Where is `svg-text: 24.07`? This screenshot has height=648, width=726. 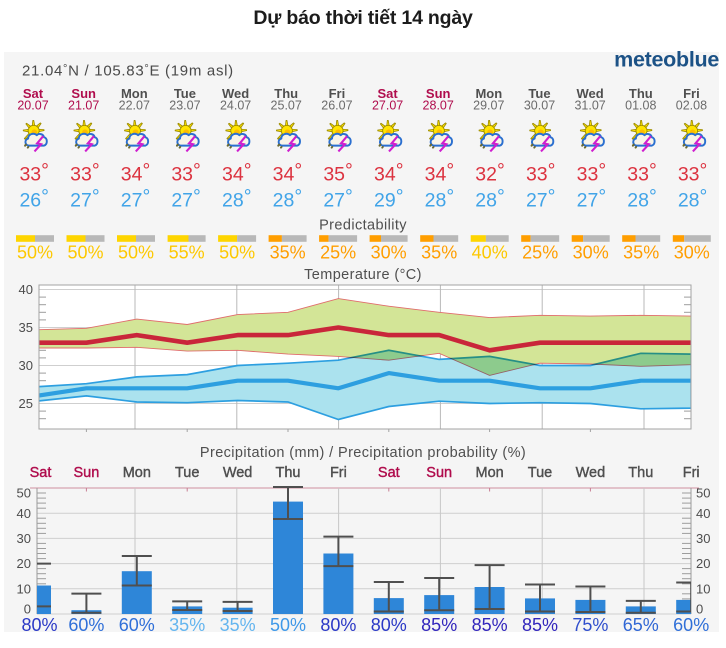
svg-text: 24.07 is located at coordinates (235, 106).